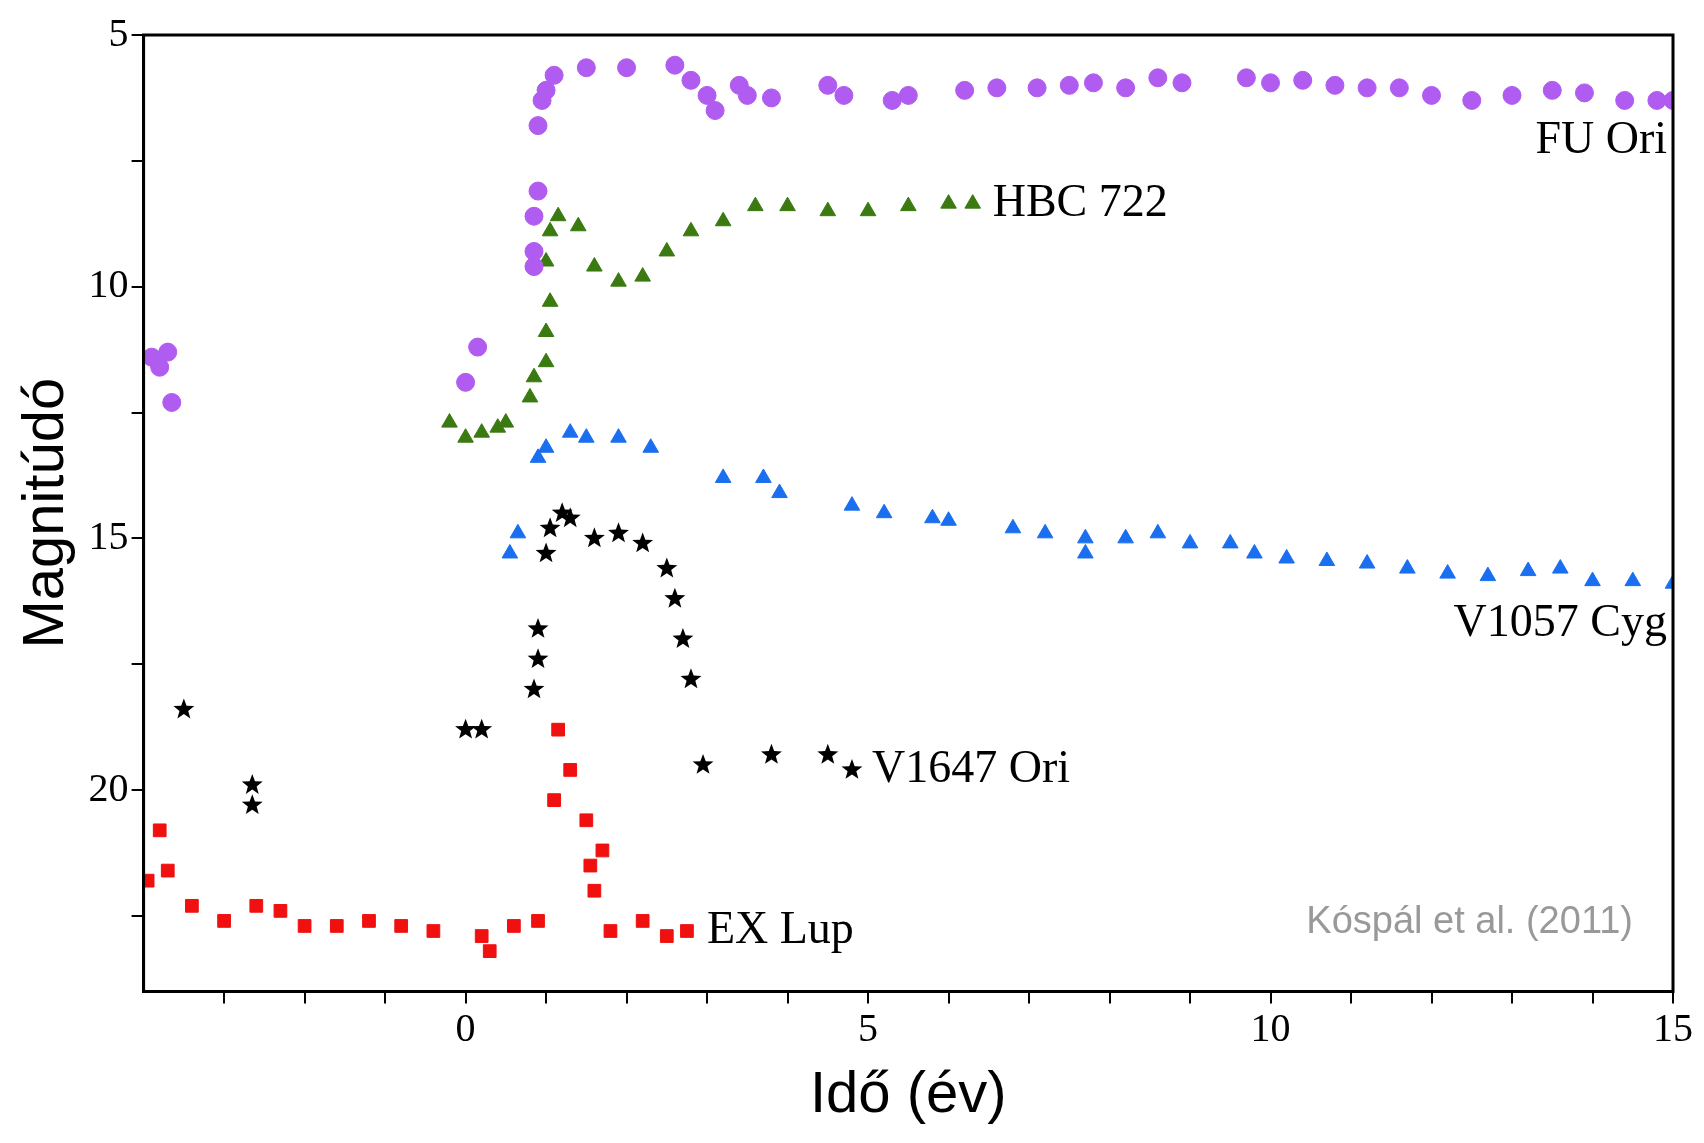  What do you see at coordinates (108, 284) in the screenshot?
I see `y-tick-label: 10` at bounding box center [108, 284].